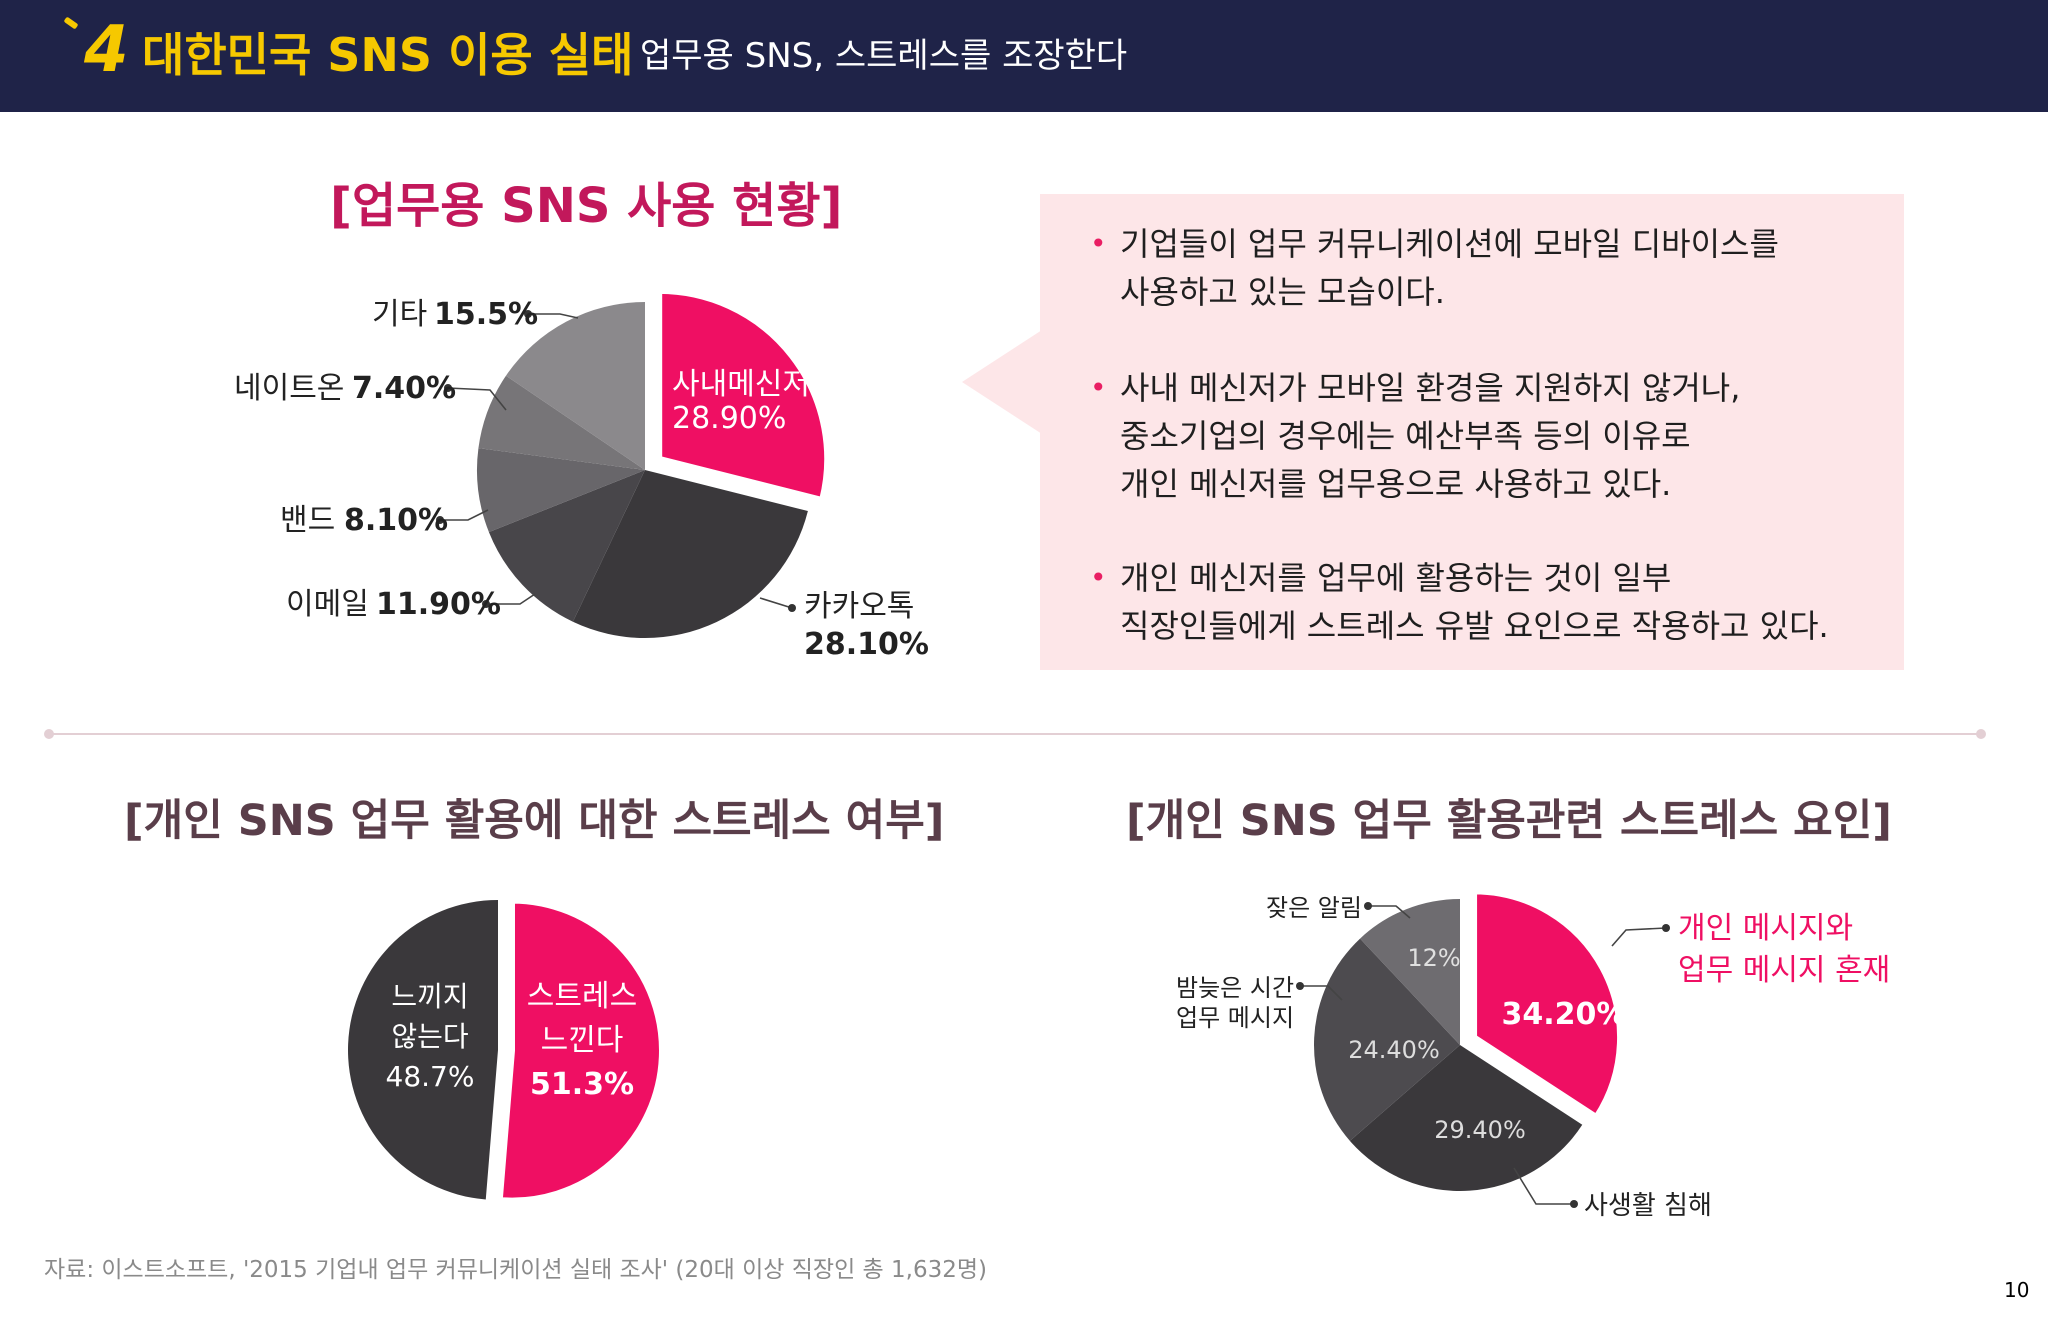 This screenshot has height=1320, width=2048. Describe the element at coordinates (1015, 734) in the screenshot. I see `section-divider` at that location.